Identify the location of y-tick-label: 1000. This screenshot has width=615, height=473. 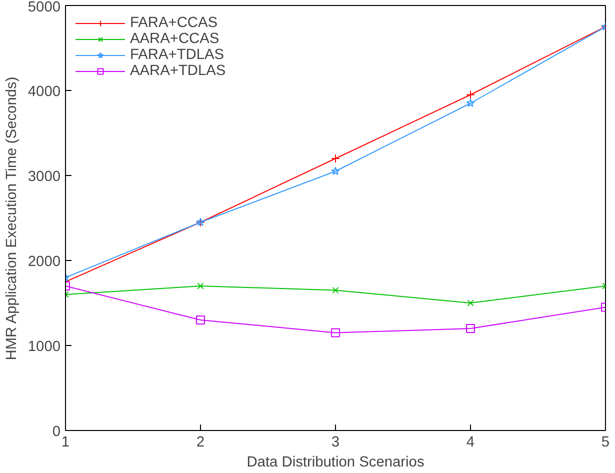
(44, 347).